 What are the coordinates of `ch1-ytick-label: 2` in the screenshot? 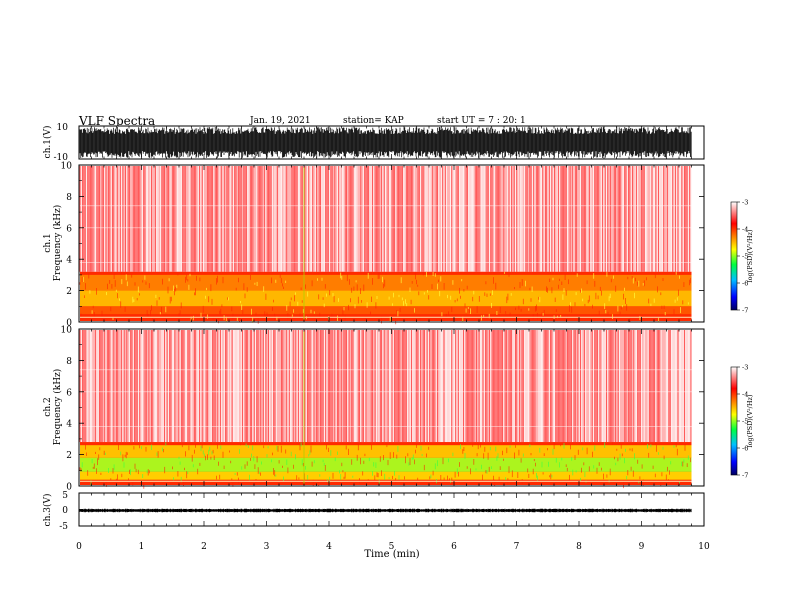 It's located at (69, 292).